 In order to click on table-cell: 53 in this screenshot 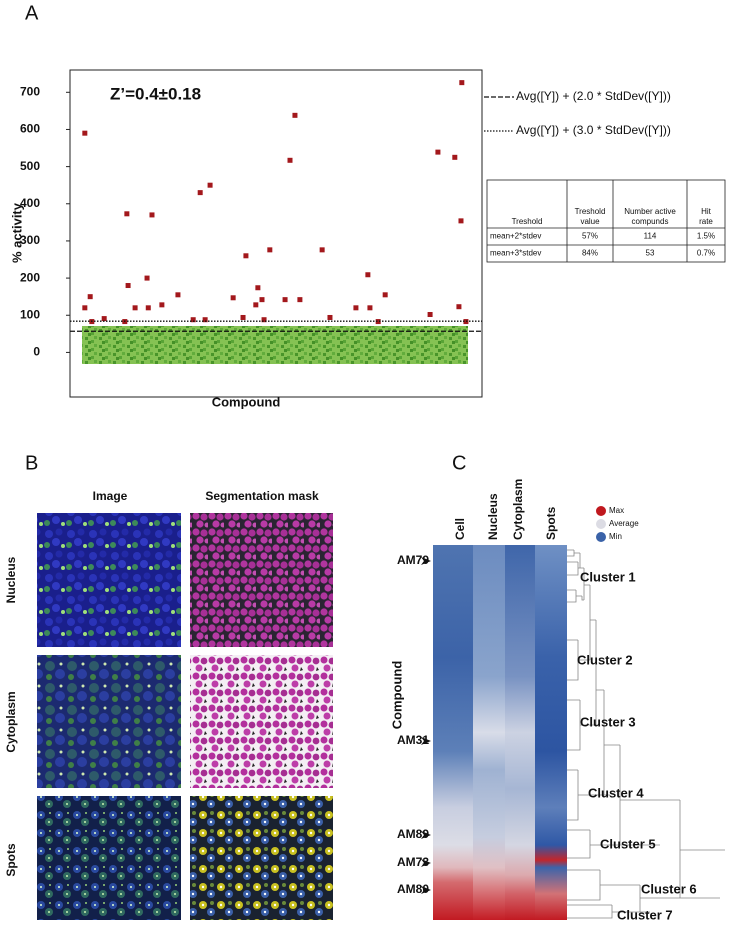, I will do `click(650, 253)`.